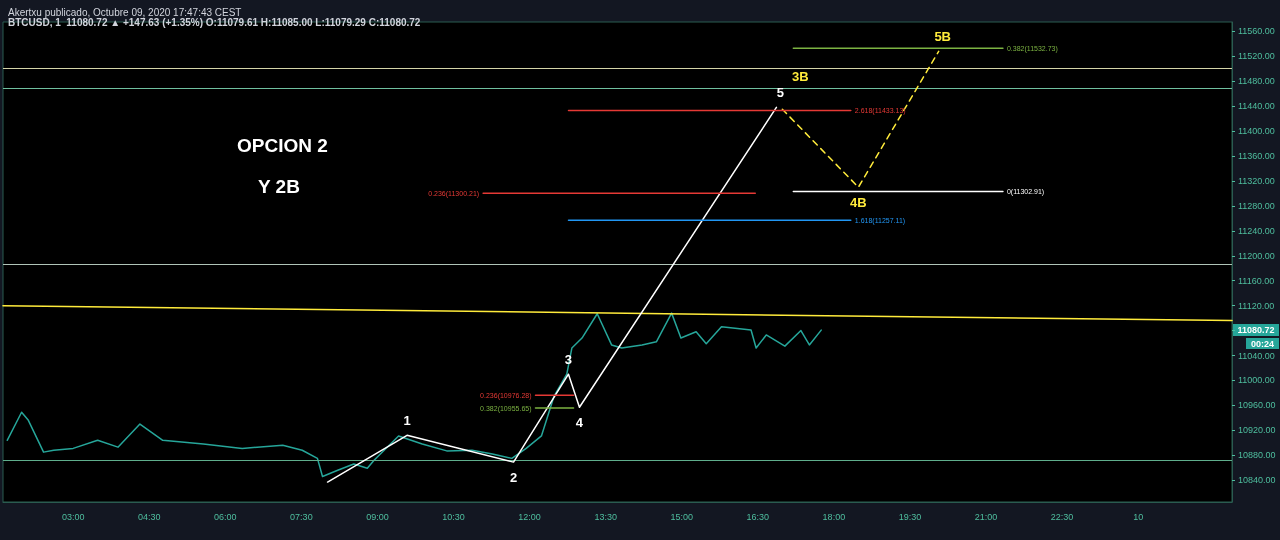 This screenshot has height=540, width=1280. What do you see at coordinates (214, 22) in the screenshot?
I see `chart-subtitle: BTCUSD, 1 11080.72 ▲ +147.63 (+1.35%) O:11079.61 H:11085.00 L:11079.29 C:11080.72` at bounding box center [214, 22].